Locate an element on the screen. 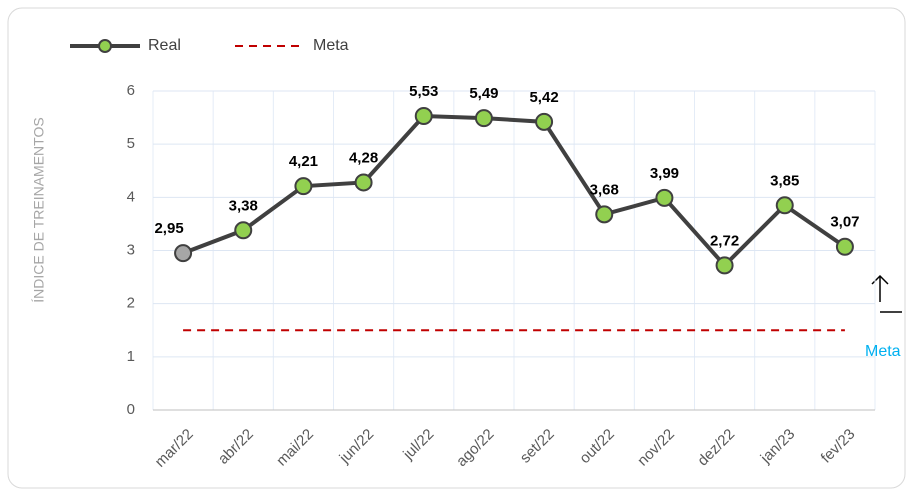 The width and height of the screenshot is (913, 492). legend-marker is located at coordinates (105, 46).